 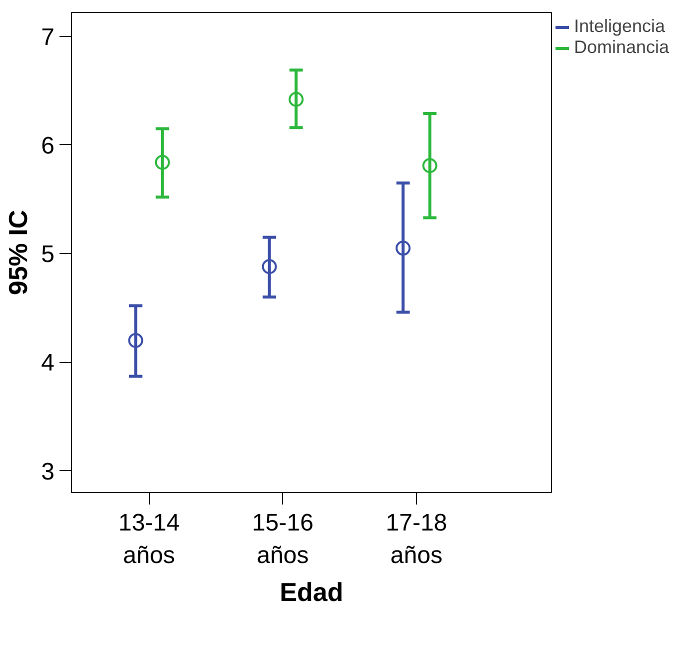 I want to click on y-tick-label: 7, so click(x=48, y=37).